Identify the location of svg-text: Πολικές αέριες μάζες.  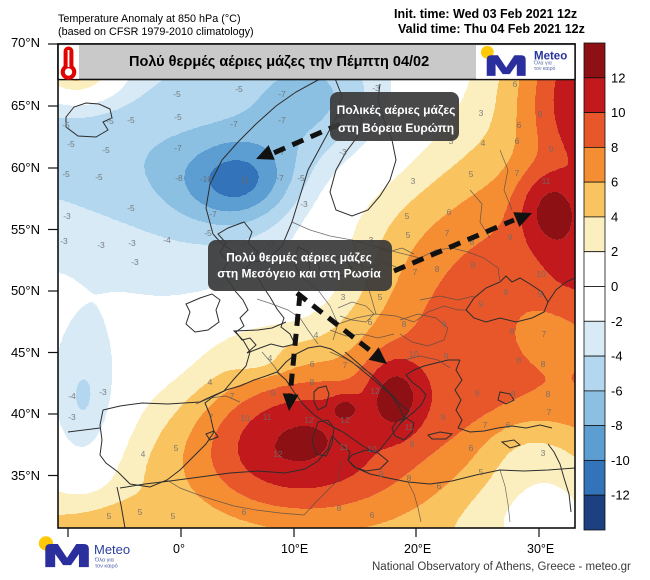
(396, 110).